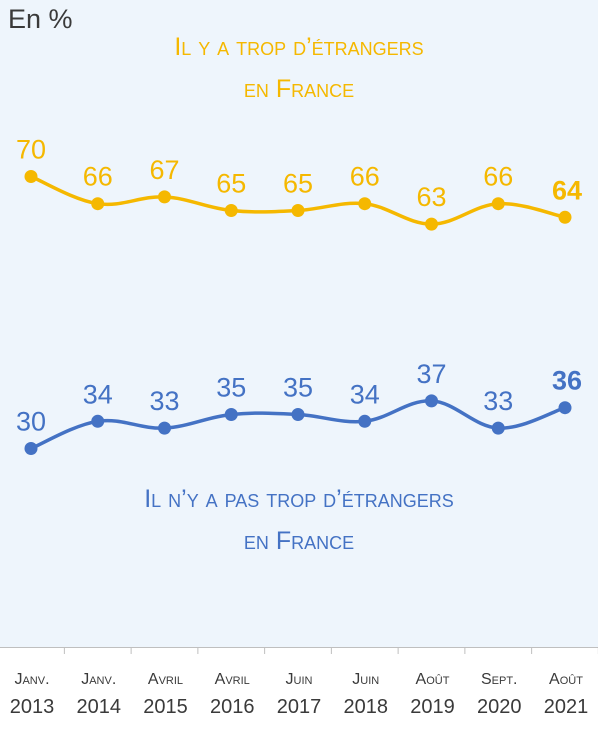 The width and height of the screenshot is (598, 739). What do you see at coordinates (299, 520) in the screenshot?
I see `series-title-pas-trop: Il n’y a pas trop d’étrangers en France` at bounding box center [299, 520].